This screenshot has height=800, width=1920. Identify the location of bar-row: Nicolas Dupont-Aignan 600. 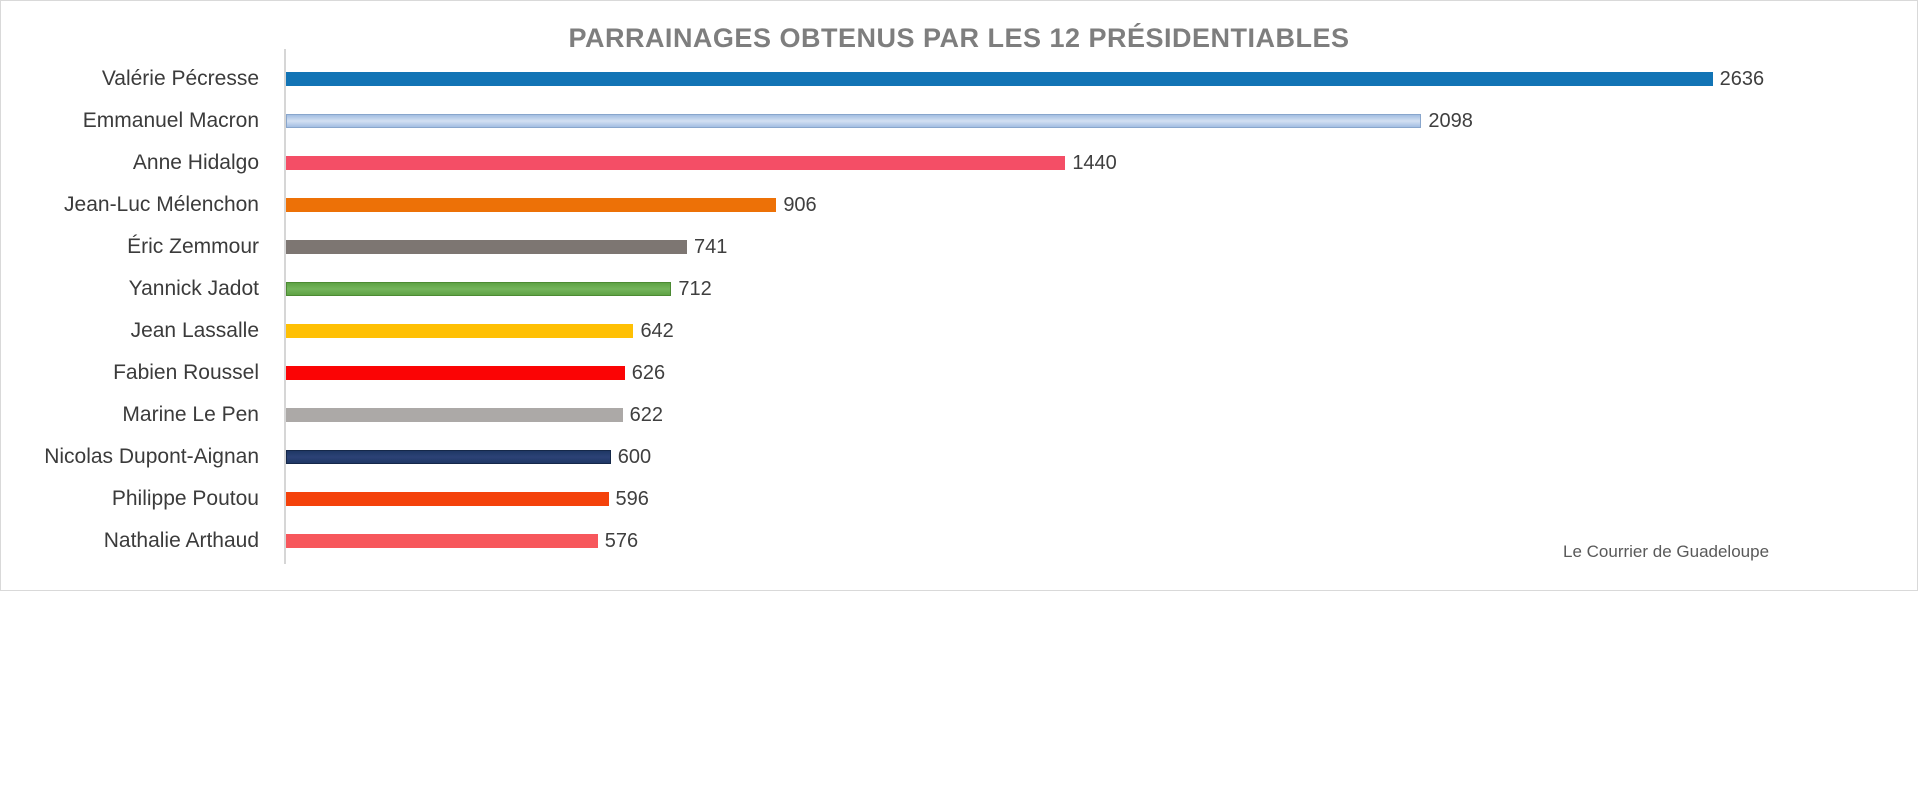
(958, 457).